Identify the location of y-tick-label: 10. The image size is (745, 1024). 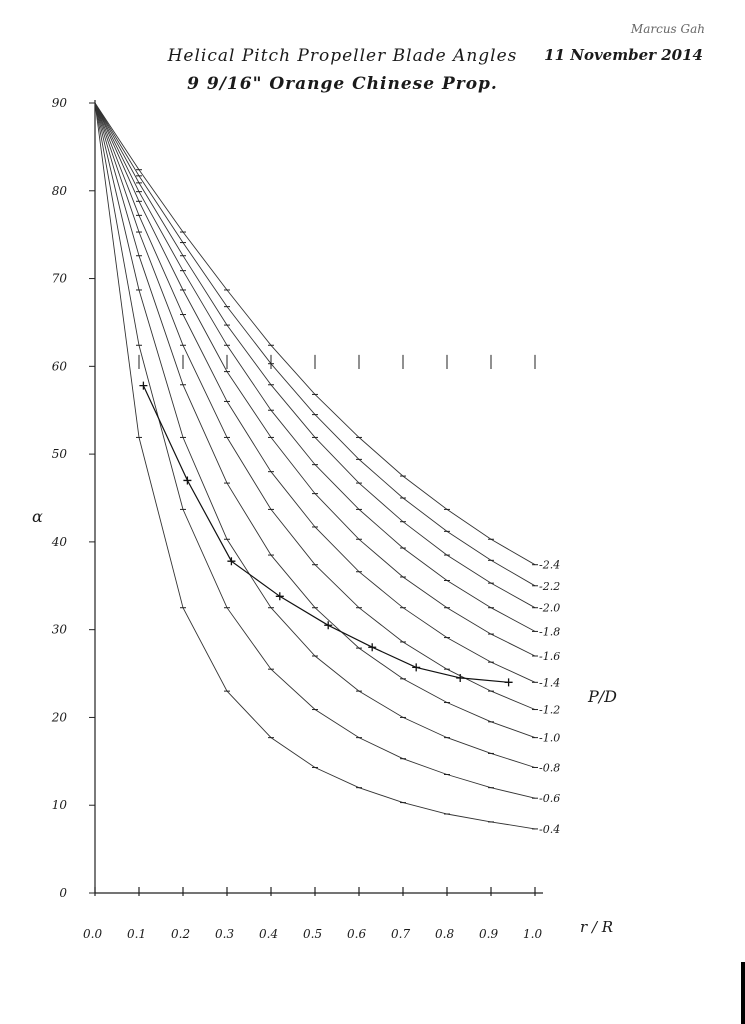
(60, 805).